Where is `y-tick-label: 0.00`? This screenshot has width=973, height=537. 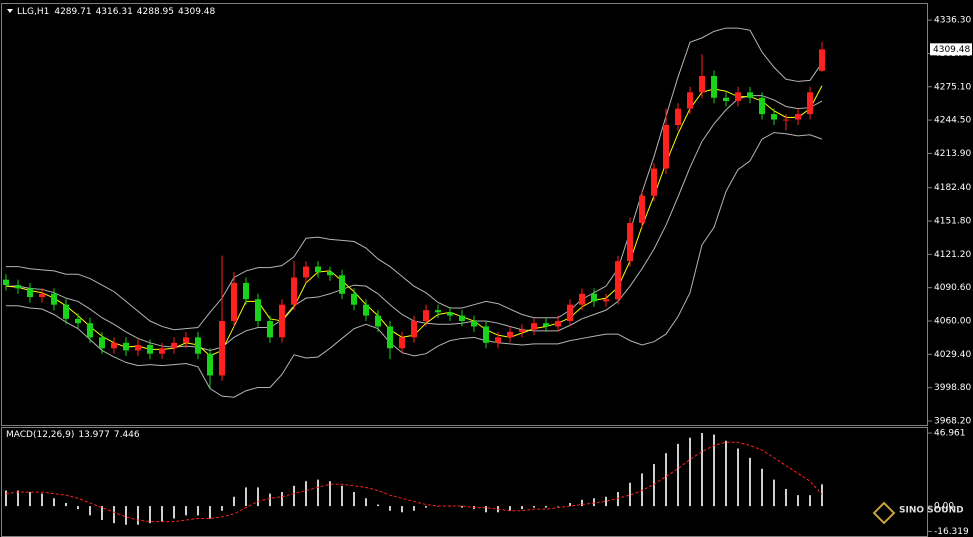 y-tick-label: 0.00 is located at coordinates (944, 507).